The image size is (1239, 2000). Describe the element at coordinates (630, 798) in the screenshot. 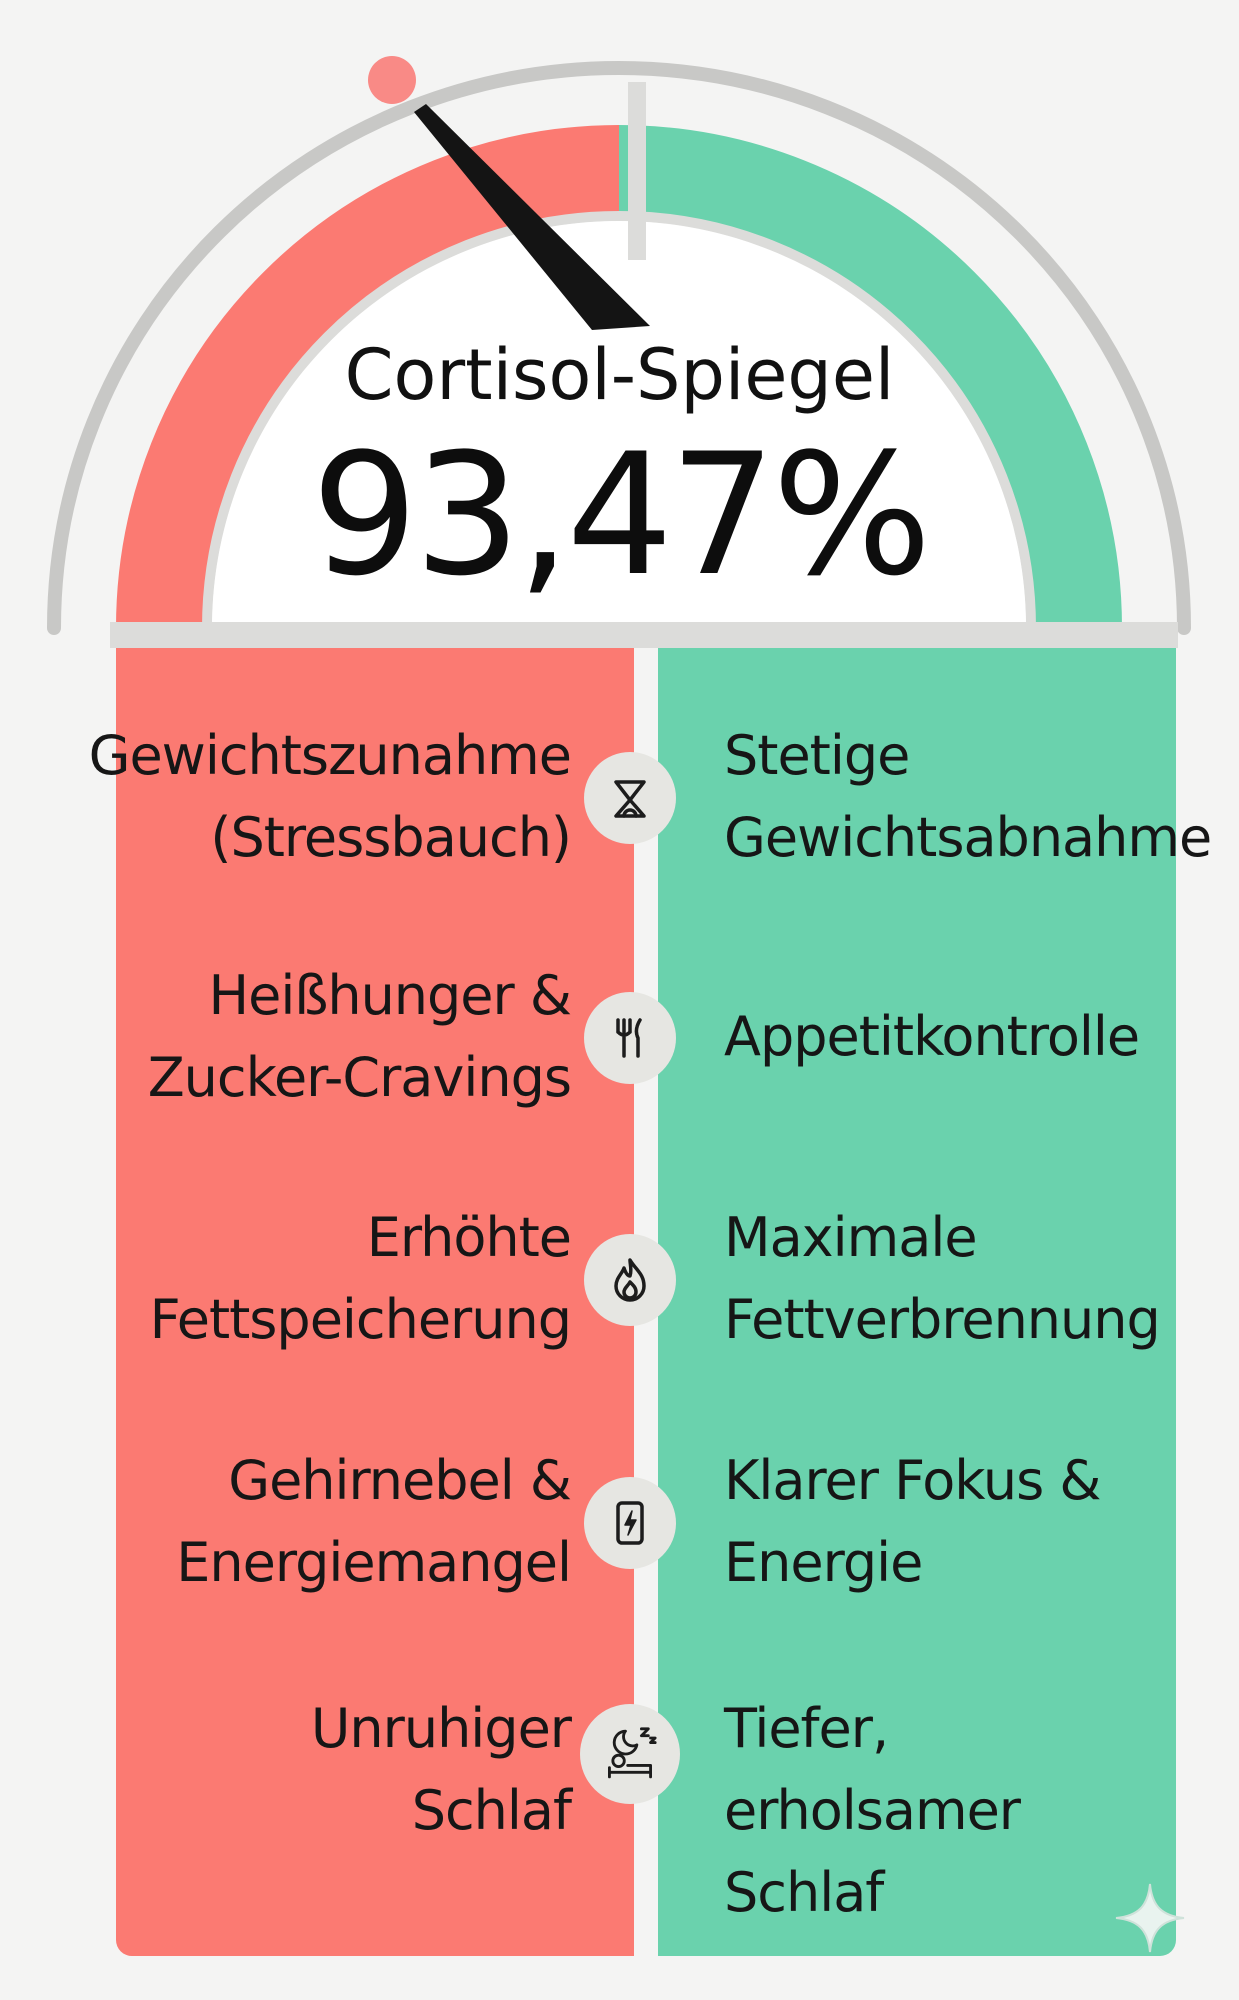

I see `scale-icon` at that location.